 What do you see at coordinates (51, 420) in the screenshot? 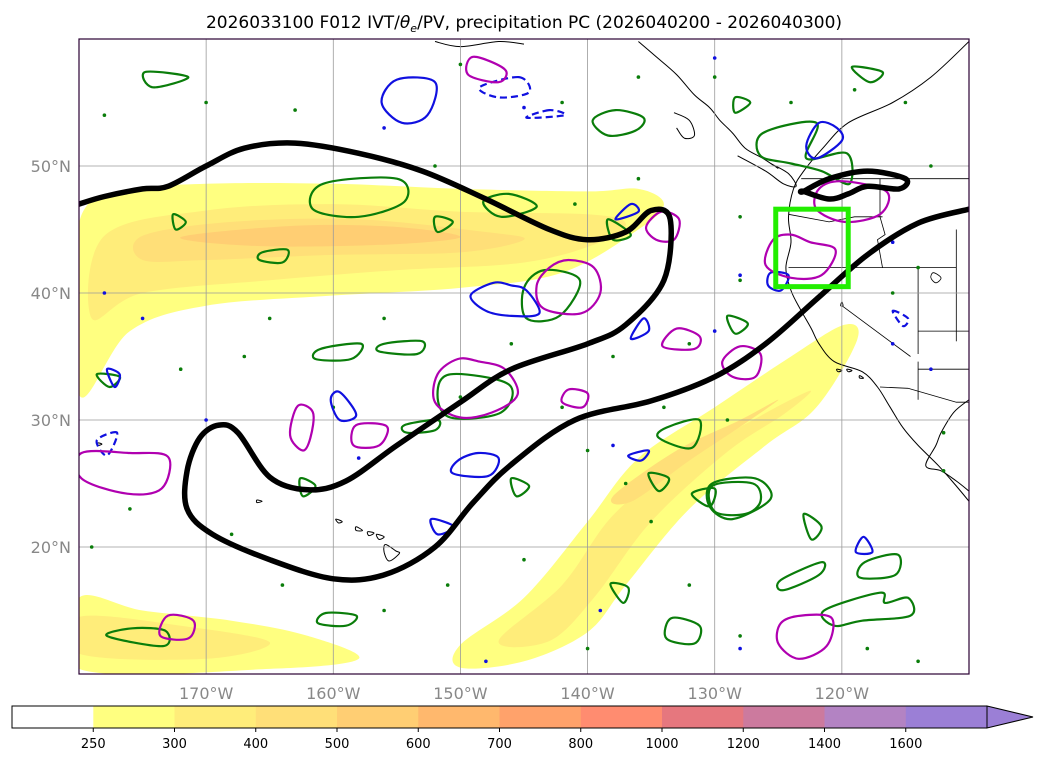
I see `lat-tick-label: 30°N` at bounding box center [51, 420].